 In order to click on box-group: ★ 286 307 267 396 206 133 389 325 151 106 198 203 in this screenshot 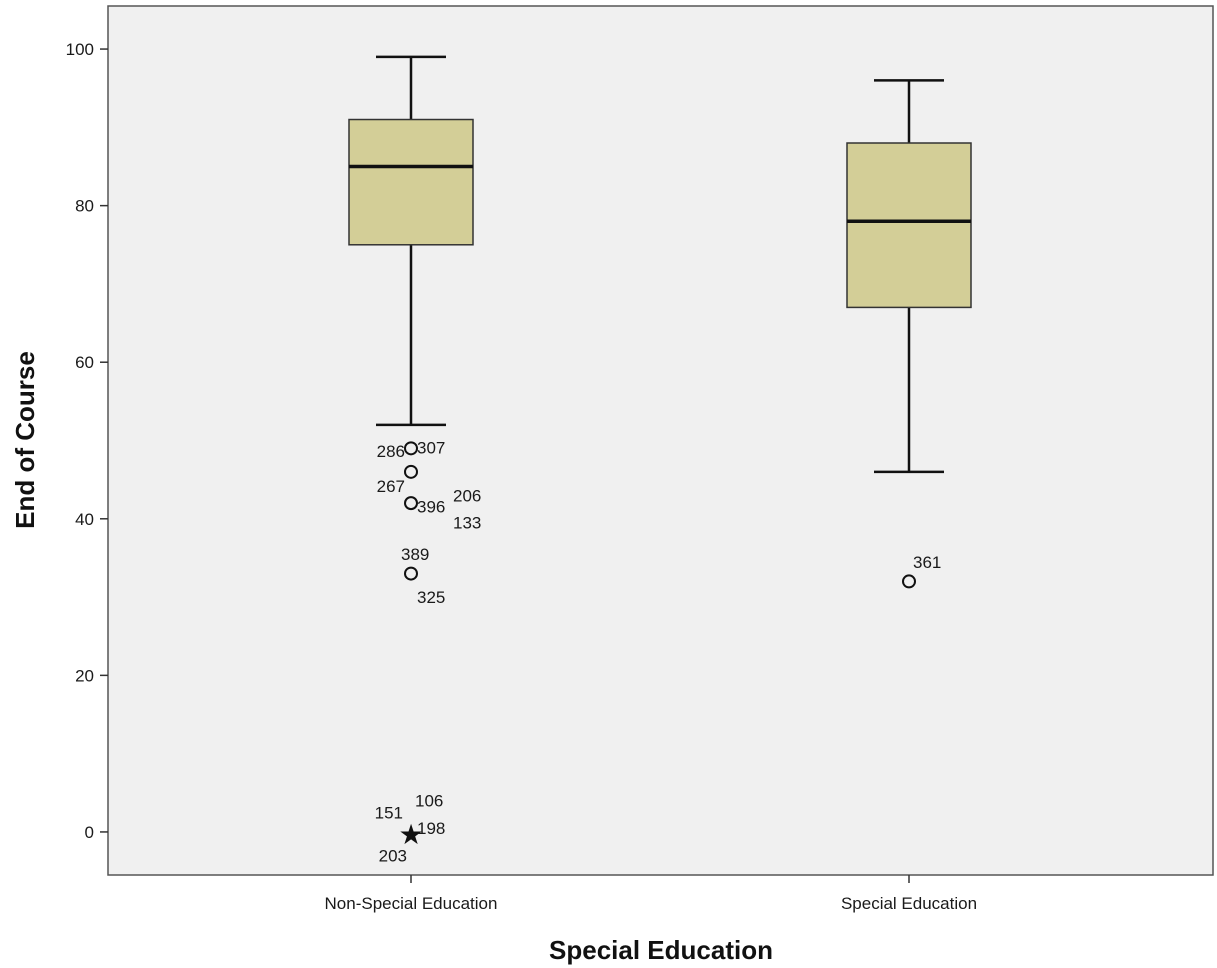, I will do `click(414, 460)`.